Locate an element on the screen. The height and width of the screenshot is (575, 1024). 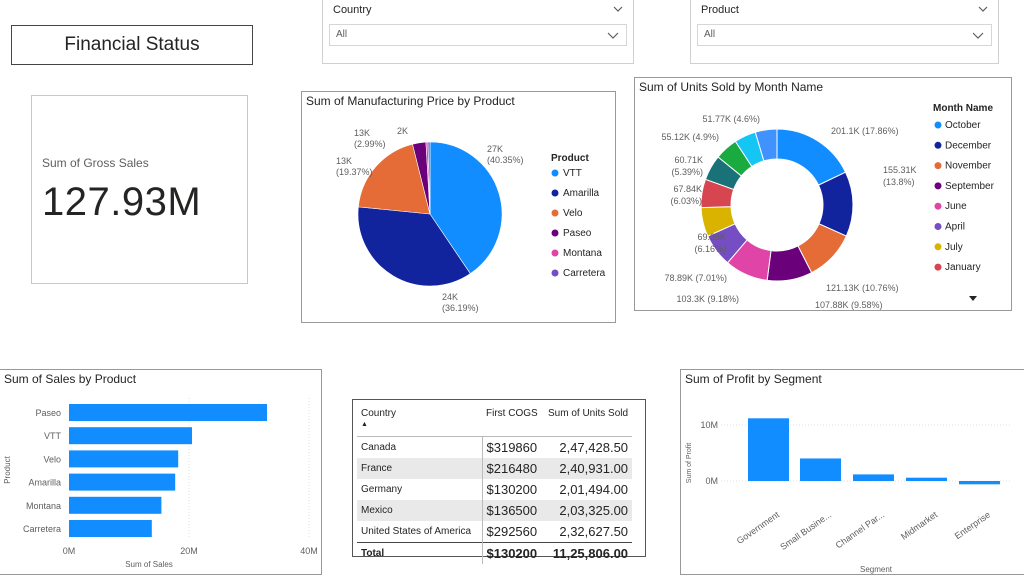
pie-data-label: 24K is located at coordinates (450, 297).